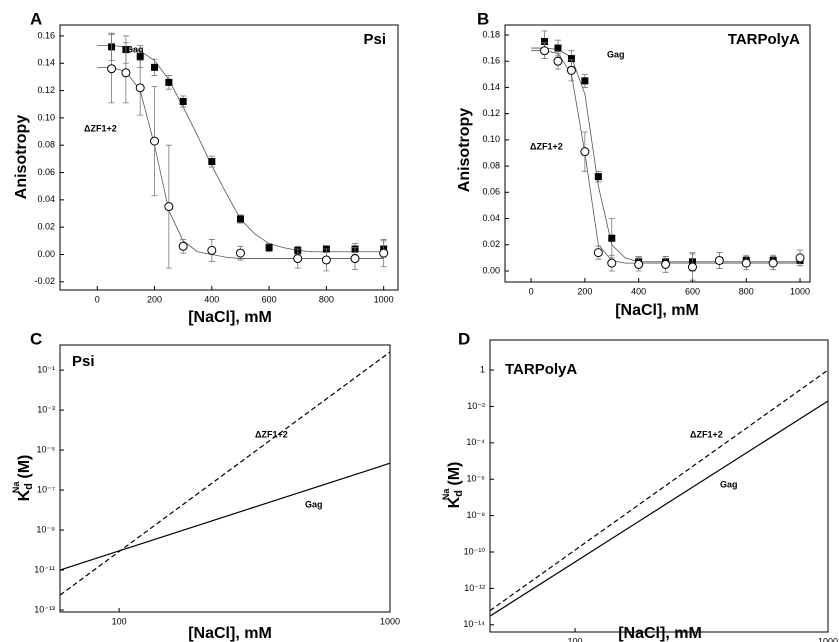  What do you see at coordinates (454, 502) in the screenshot?
I see `y-label-main: K` at bounding box center [454, 502].